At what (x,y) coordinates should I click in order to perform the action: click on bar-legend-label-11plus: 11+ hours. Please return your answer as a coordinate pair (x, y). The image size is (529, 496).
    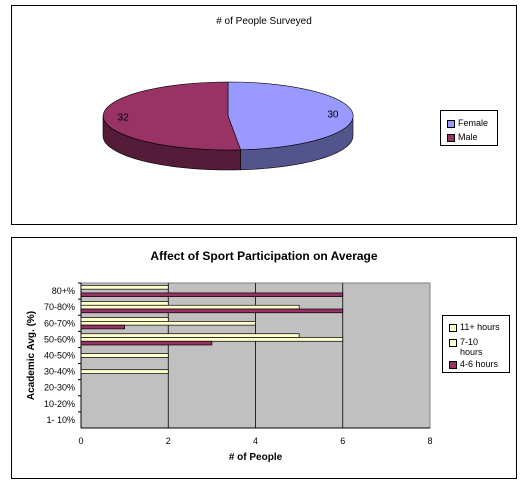
    Looking at the image, I should click on (480, 327).